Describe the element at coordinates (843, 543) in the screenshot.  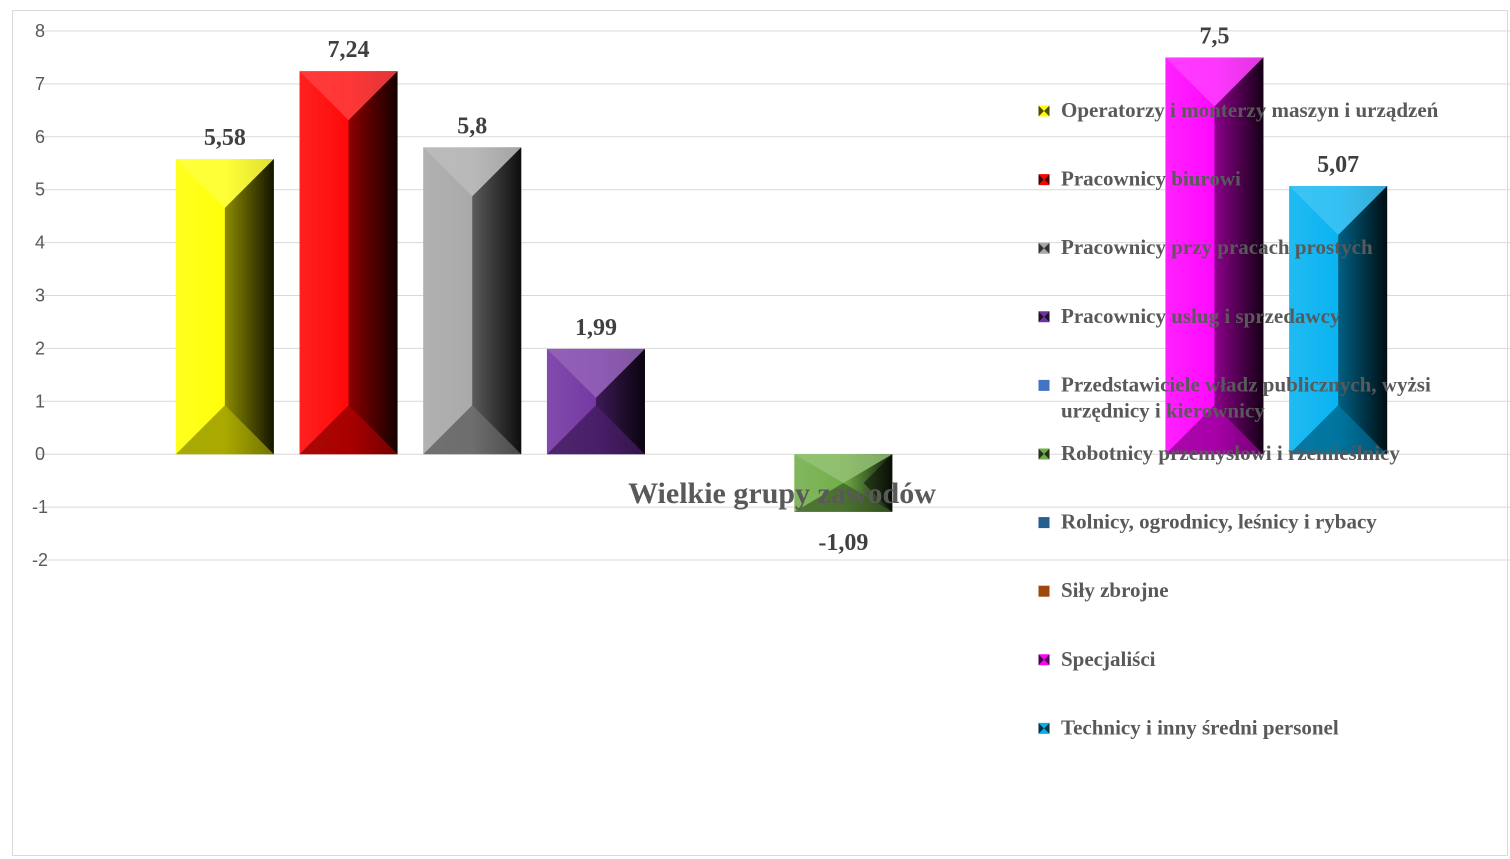
I see `data-label: -1,09` at that location.